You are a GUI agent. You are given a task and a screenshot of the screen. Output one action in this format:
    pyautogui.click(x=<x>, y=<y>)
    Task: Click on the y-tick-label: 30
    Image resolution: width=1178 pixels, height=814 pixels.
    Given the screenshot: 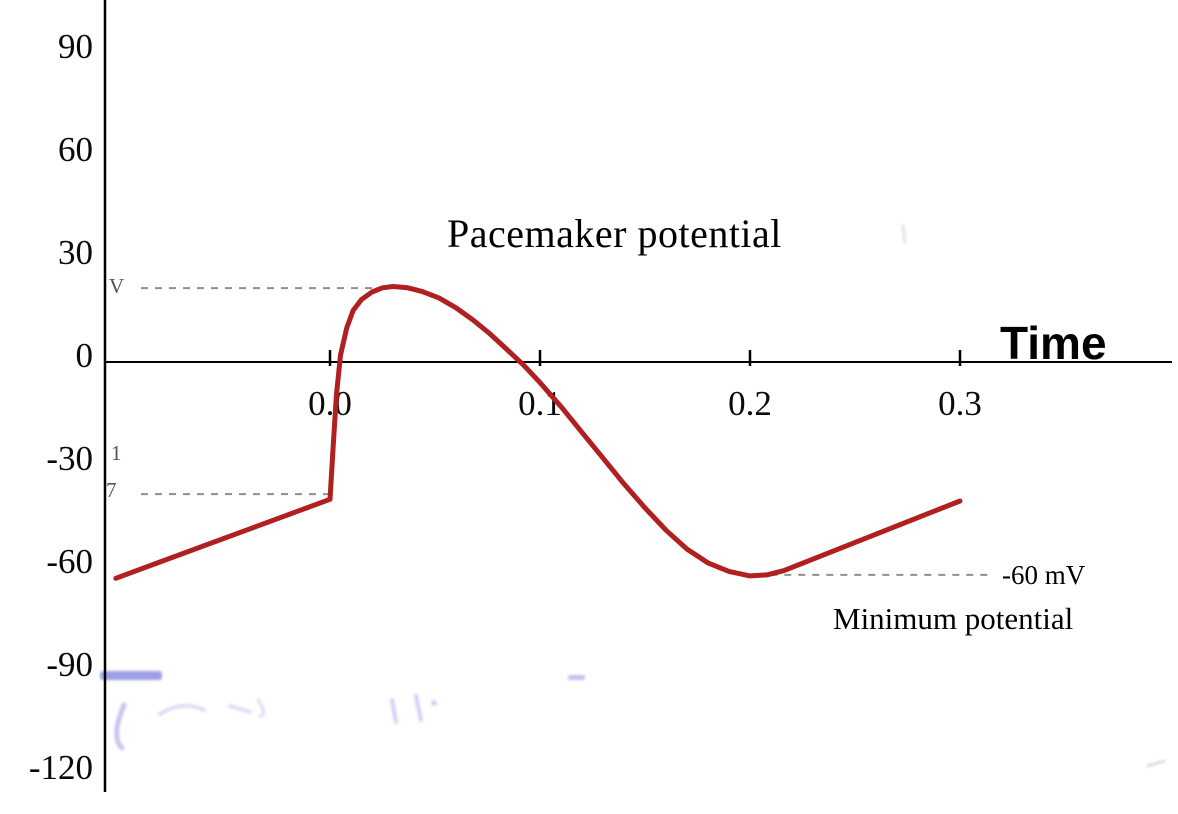 What is the action you would take?
    pyautogui.click(x=75, y=252)
    